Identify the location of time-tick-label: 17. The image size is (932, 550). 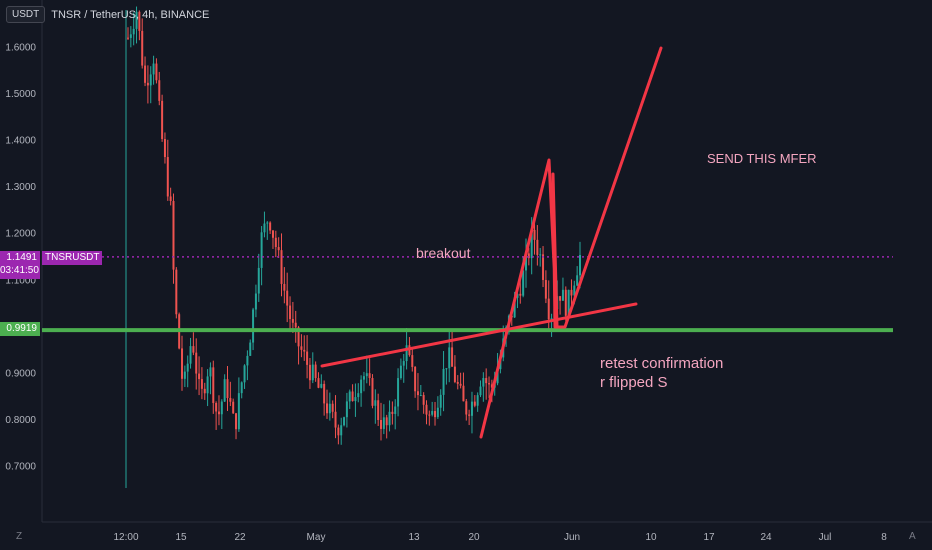
(709, 537).